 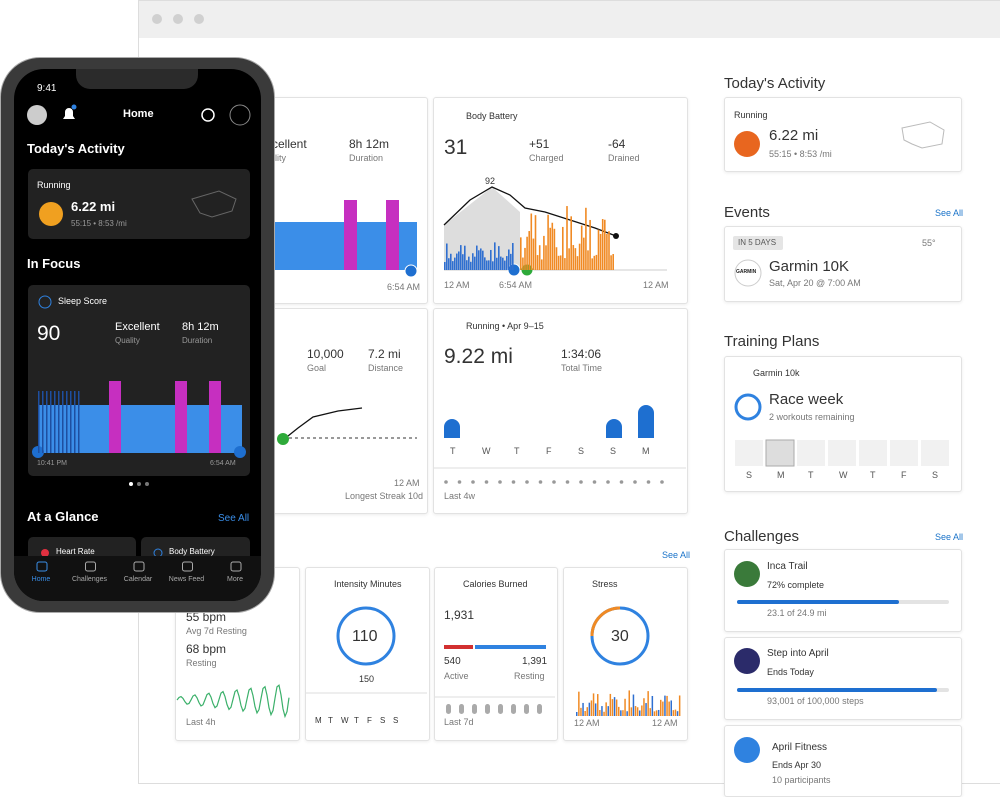 I want to click on area, so click(x=482, y=228).